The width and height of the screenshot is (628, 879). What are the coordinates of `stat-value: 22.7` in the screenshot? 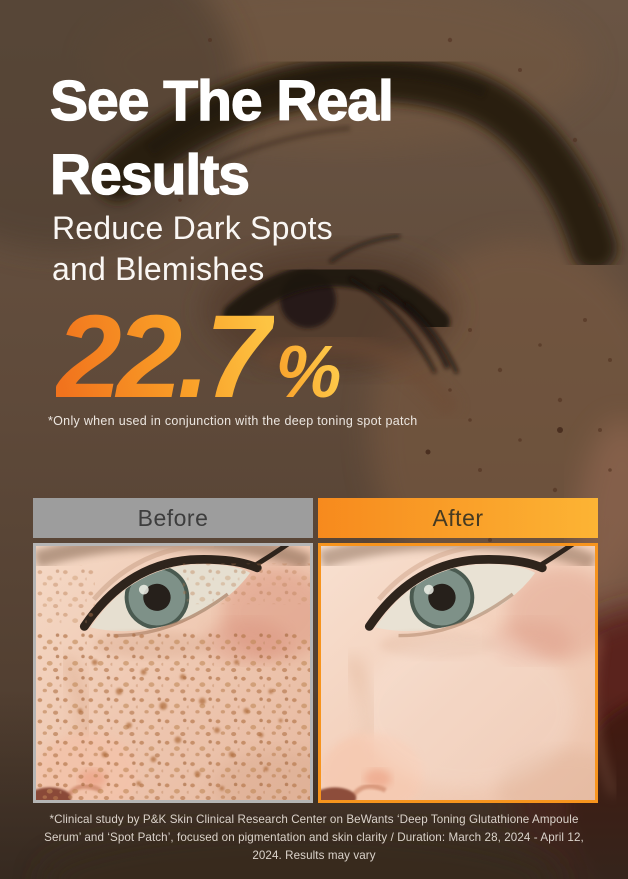 It's located at (165, 357).